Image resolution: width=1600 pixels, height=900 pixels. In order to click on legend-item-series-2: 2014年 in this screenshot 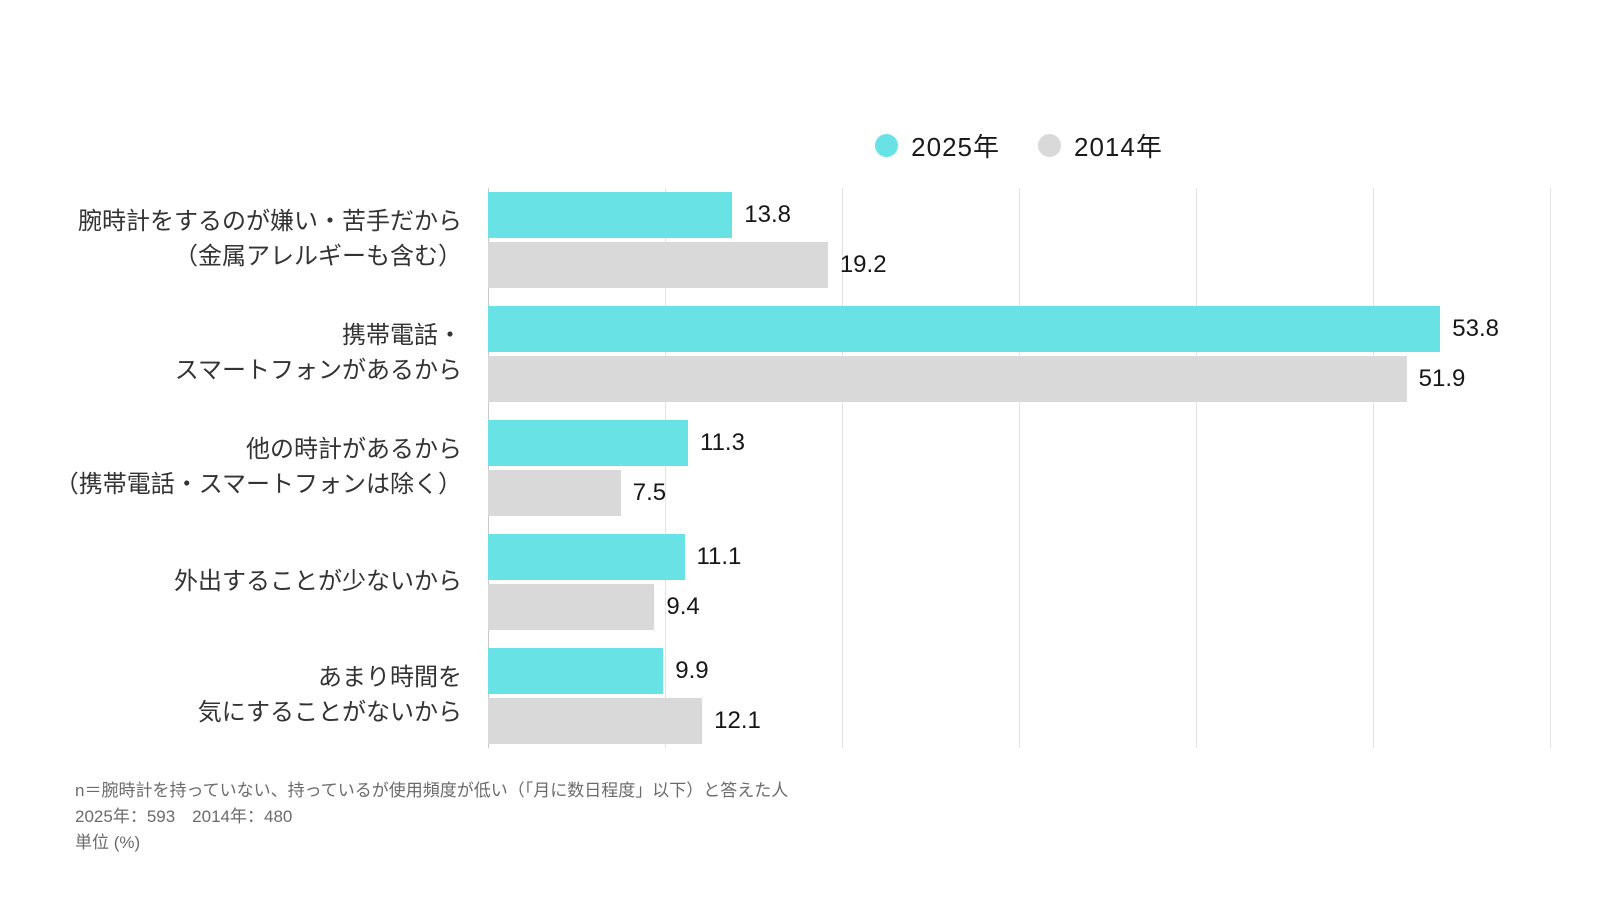, I will do `click(1100, 145)`.